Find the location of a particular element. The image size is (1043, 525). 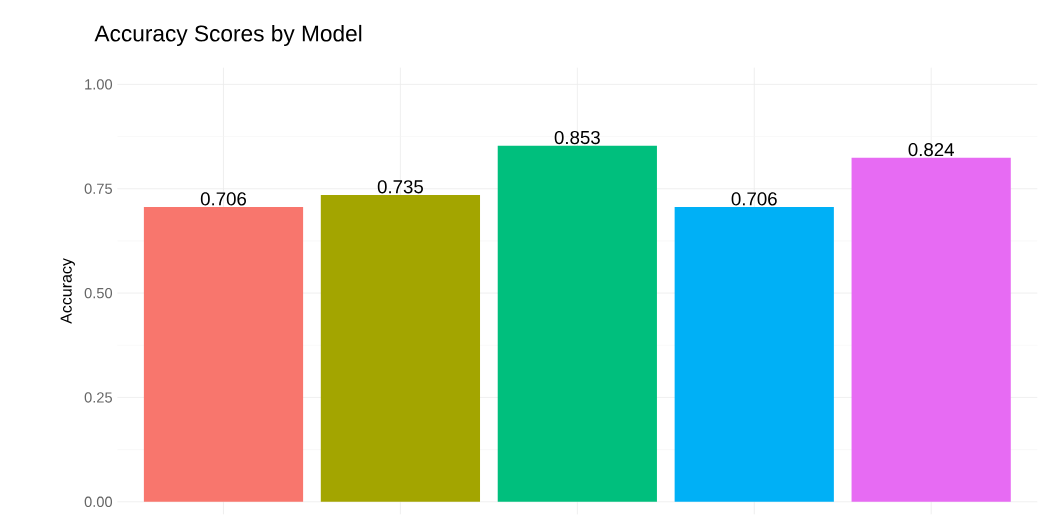

y-axis-title: Accuracy is located at coordinates (67, 291).